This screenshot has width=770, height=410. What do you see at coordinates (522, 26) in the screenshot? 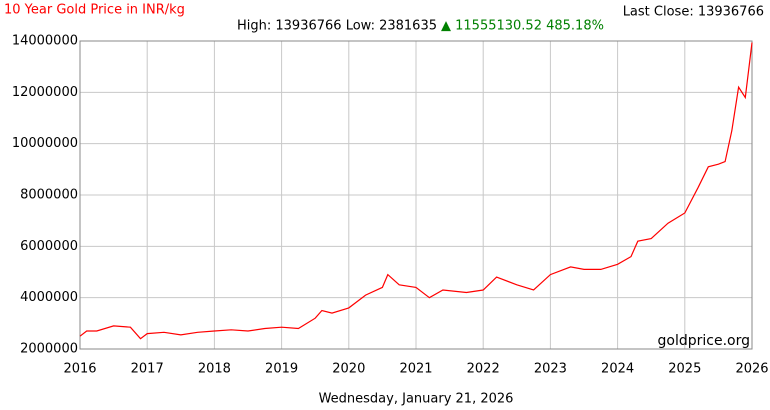
I see `change: ▲ 11555130.52 485.18%` at bounding box center [522, 26].